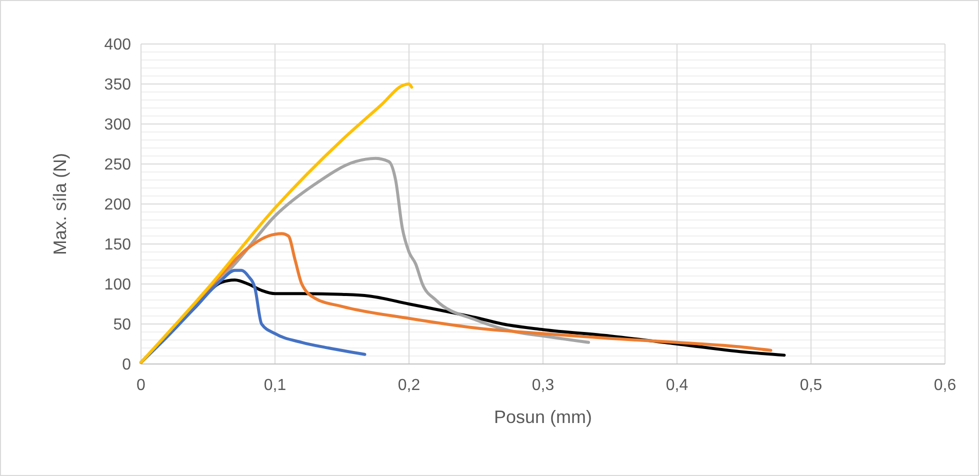  What do you see at coordinates (409, 385) in the screenshot?
I see `x-tick-label: 0,2` at bounding box center [409, 385].